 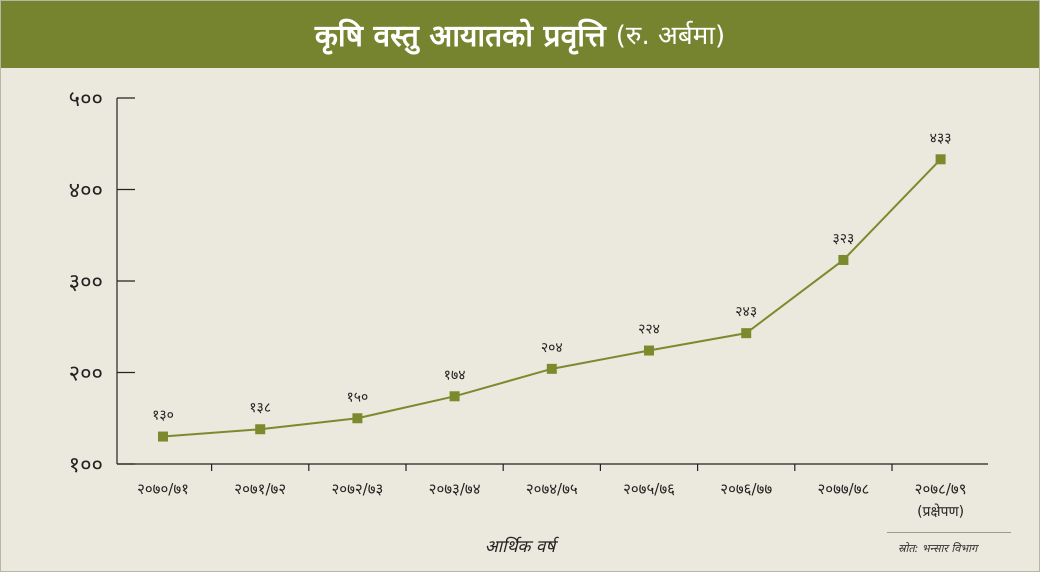 I want to click on y-tick-label: ४००, so click(x=86, y=191).